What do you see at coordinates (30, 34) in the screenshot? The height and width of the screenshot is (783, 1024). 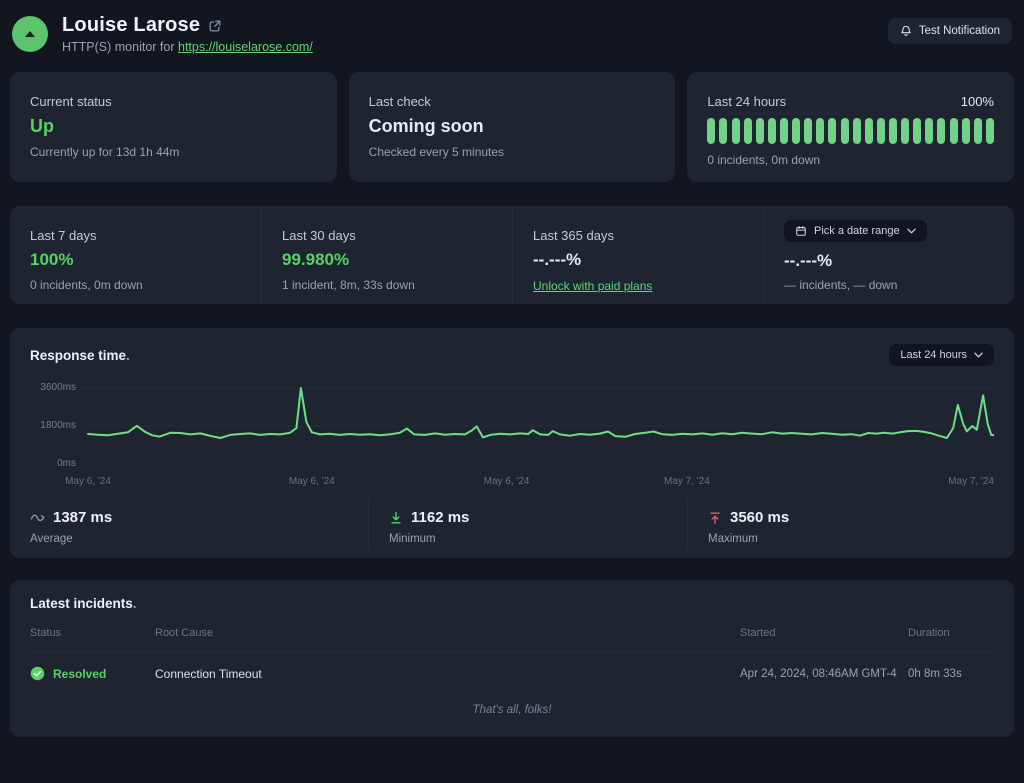 I see `up-caret-icon` at bounding box center [30, 34].